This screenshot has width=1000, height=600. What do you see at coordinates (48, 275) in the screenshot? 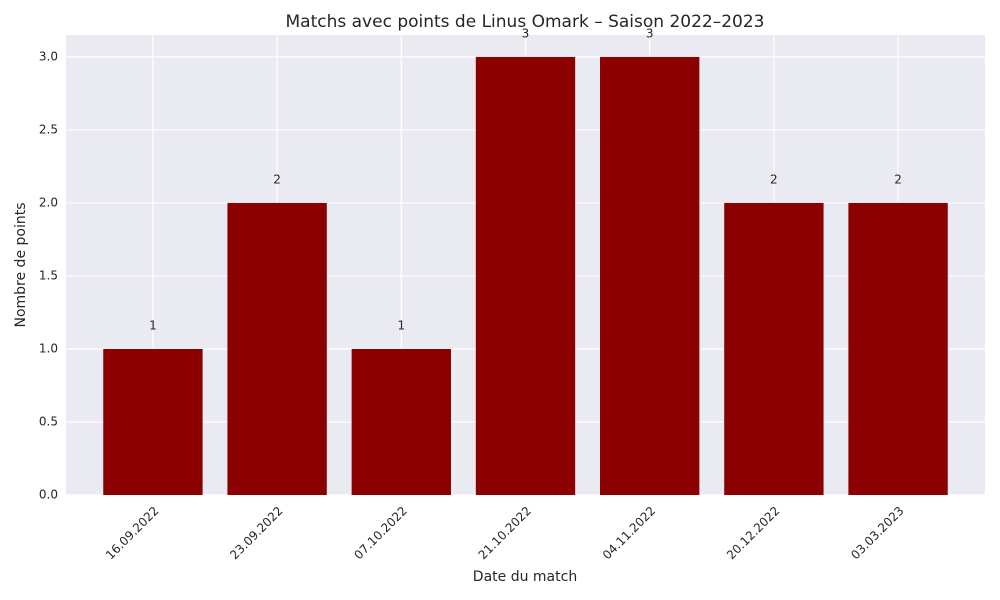
I see `y-tick-label: 1.5` at bounding box center [48, 275].